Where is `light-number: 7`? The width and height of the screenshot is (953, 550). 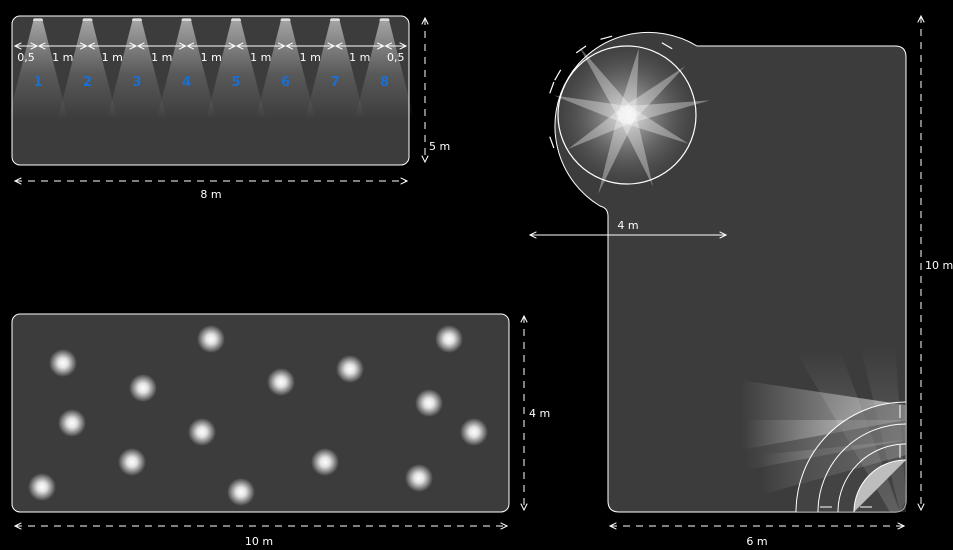 light-number: 7 is located at coordinates (334, 82).